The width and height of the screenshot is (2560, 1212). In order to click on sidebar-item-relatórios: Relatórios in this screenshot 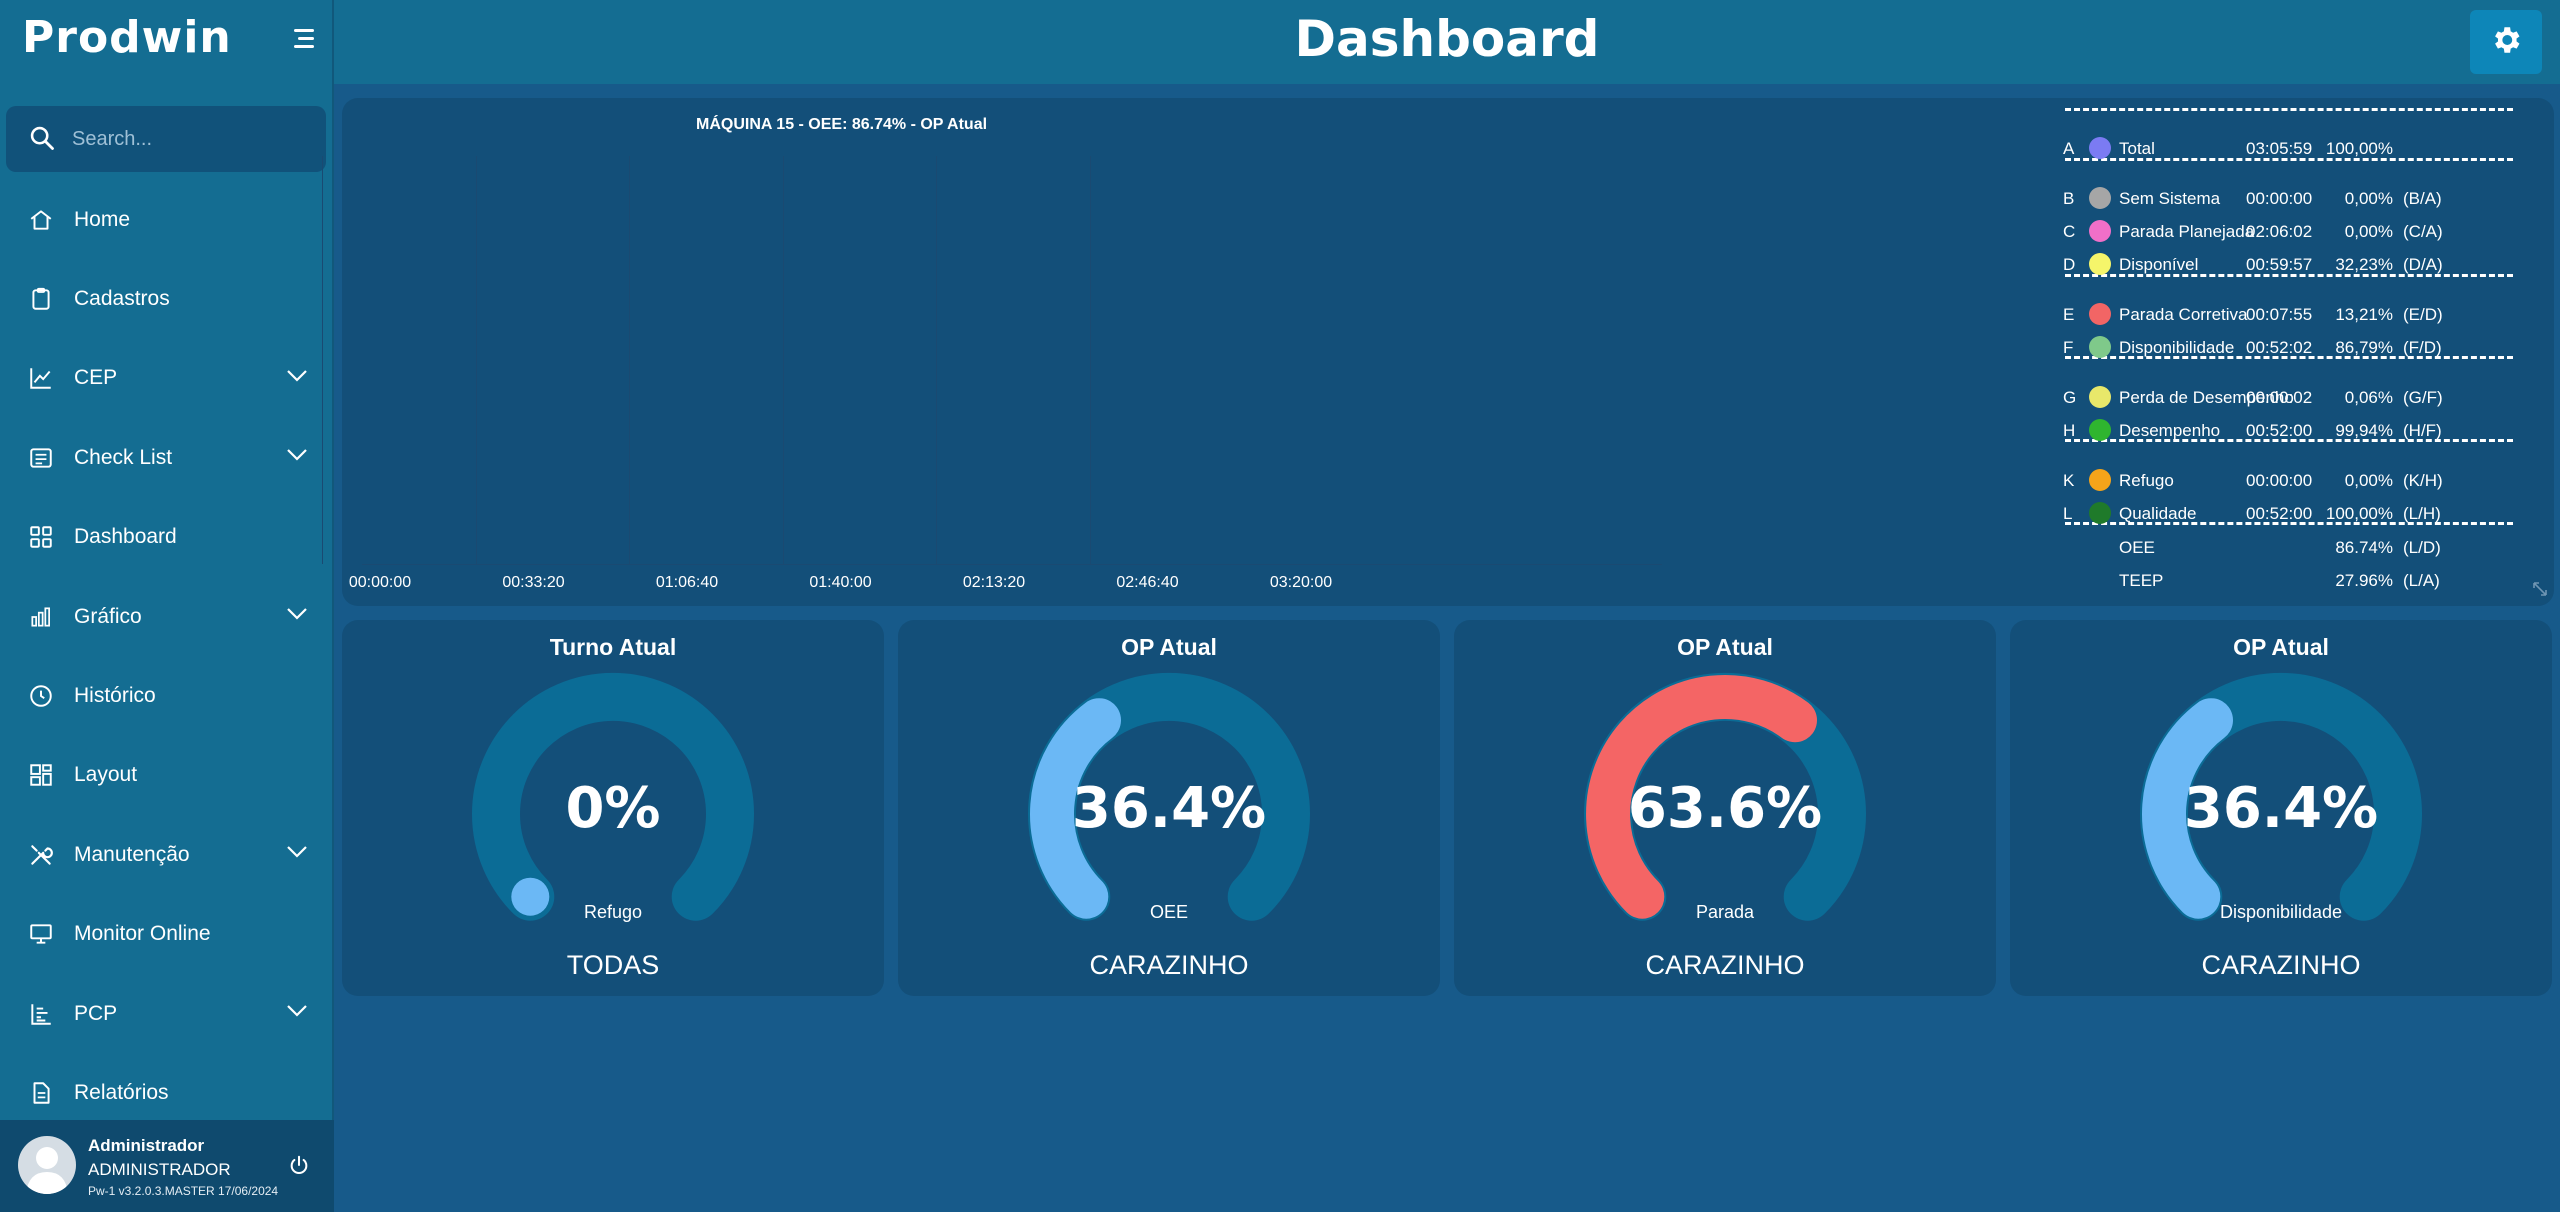, I will do `click(167, 1092)`.